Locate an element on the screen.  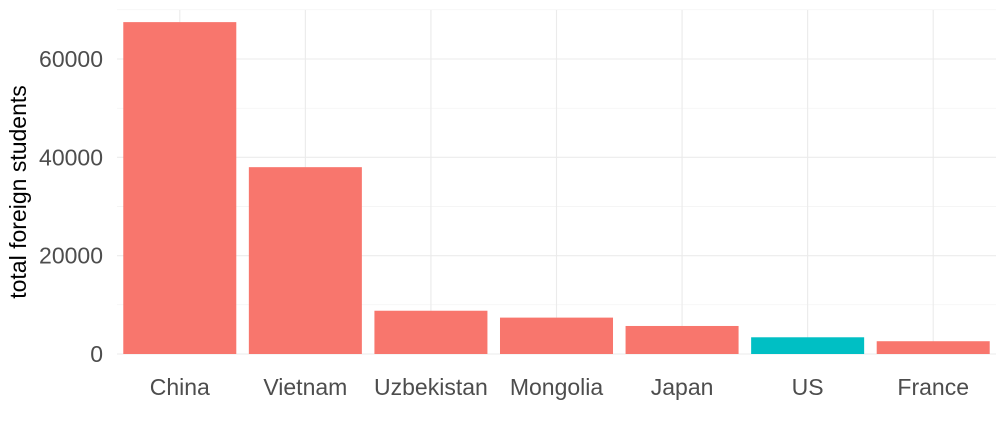
x-tick-label: US is located at coordinates (808, 387).